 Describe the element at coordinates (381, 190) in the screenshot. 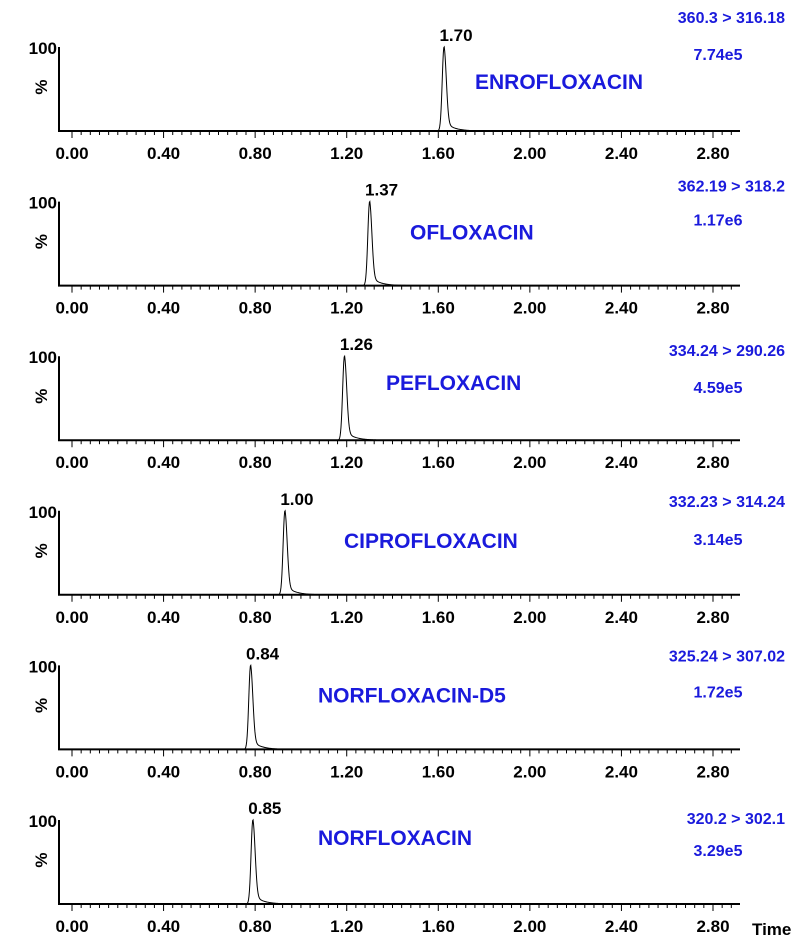

I see `peak-retention-time-label: 1.37` at that location.